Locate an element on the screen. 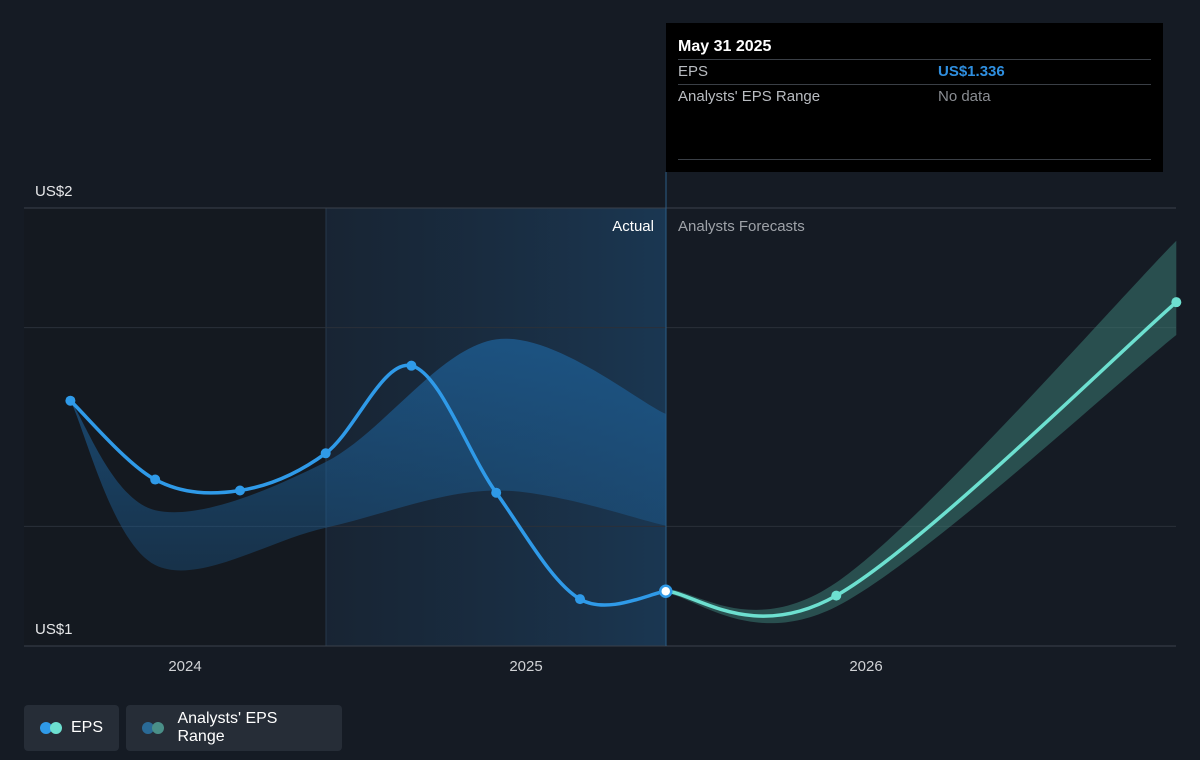 The width and height of the screenshot is (1200, 760). tooltip-eps-value: US$1.336 is located at coordinates (971, 71).